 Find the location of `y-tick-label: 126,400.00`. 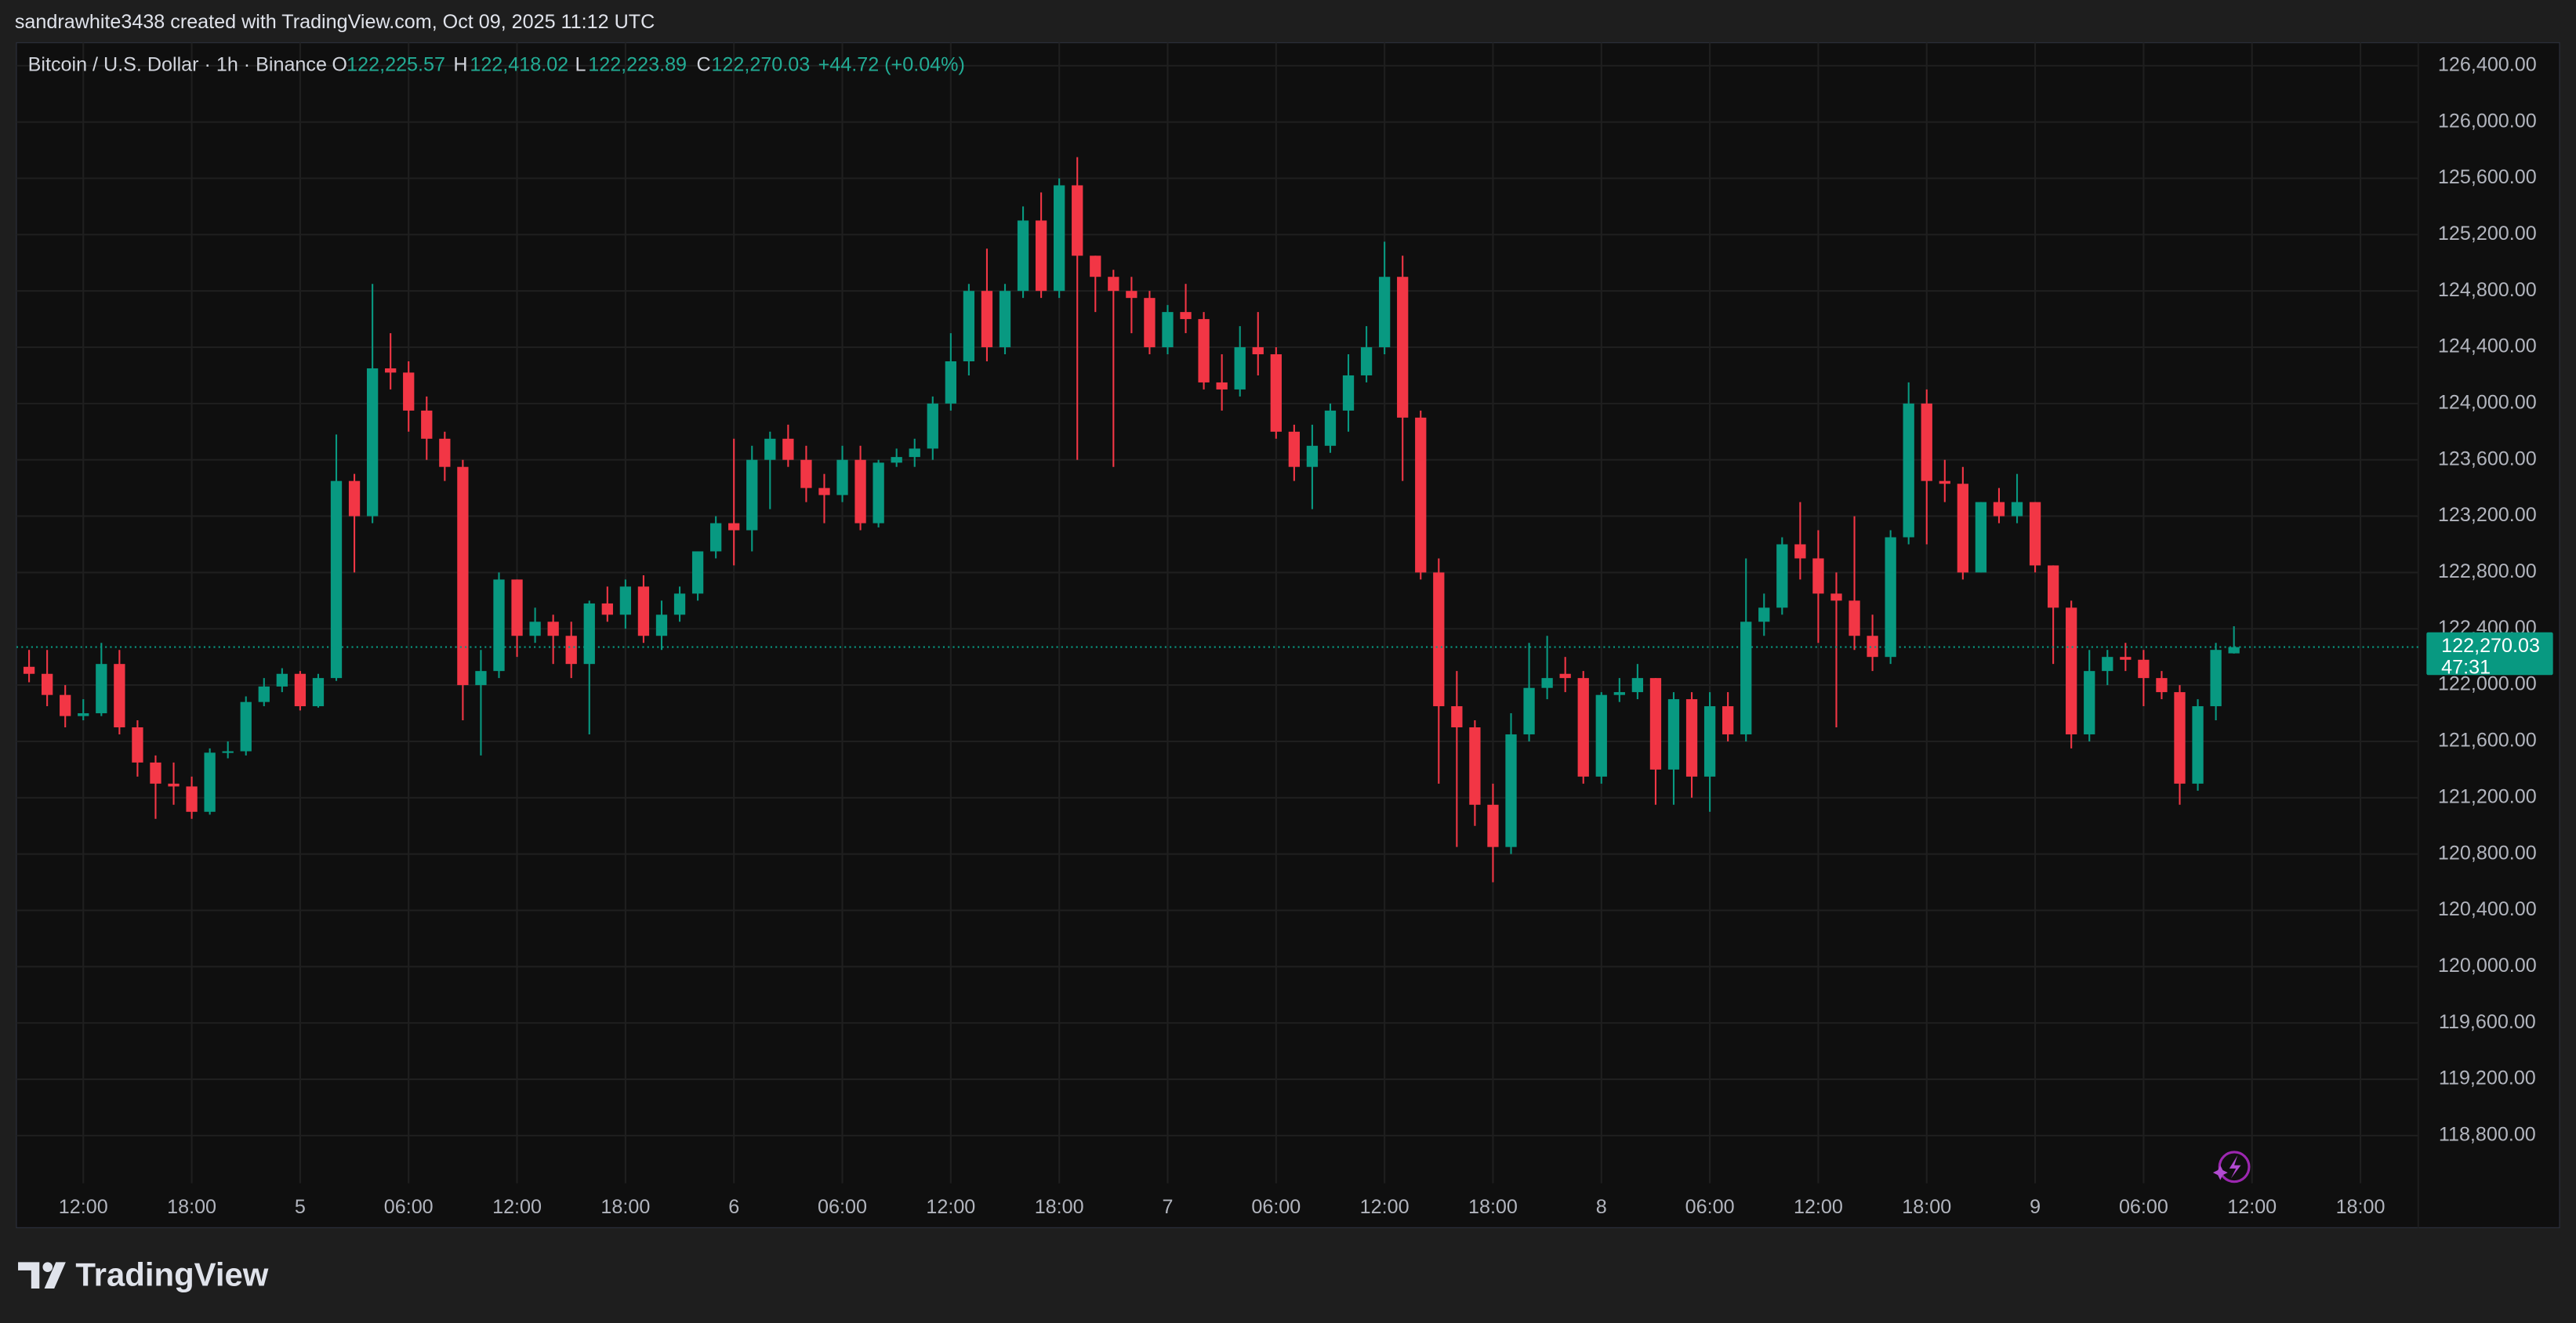

y-tick-label: 126,400.00 is located at coordinates (2488, 64).